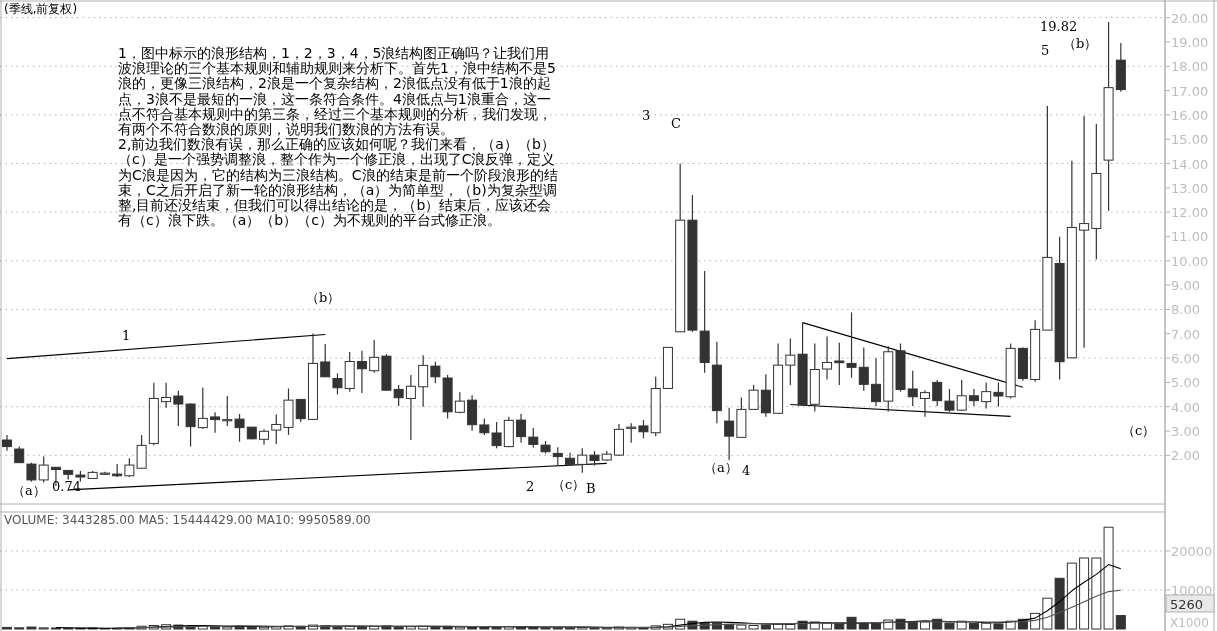 This screenshot has height=631, width=1217. Describe the element at coordinates (676, 123) in the screenshot. I see `annotation: C` at that location.